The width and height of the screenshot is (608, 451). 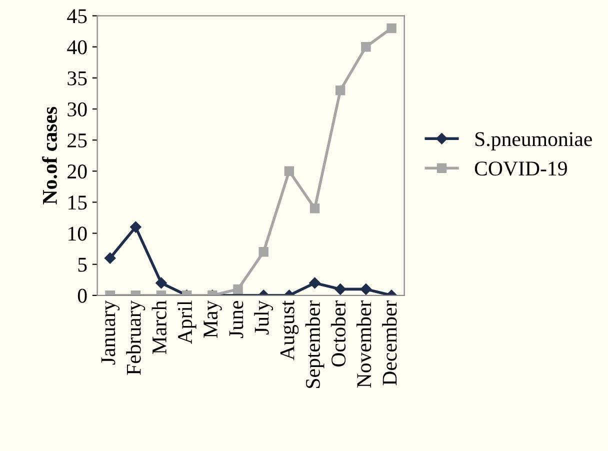 I want to click on y-tick-label: 30, so click(x=77, y=109).